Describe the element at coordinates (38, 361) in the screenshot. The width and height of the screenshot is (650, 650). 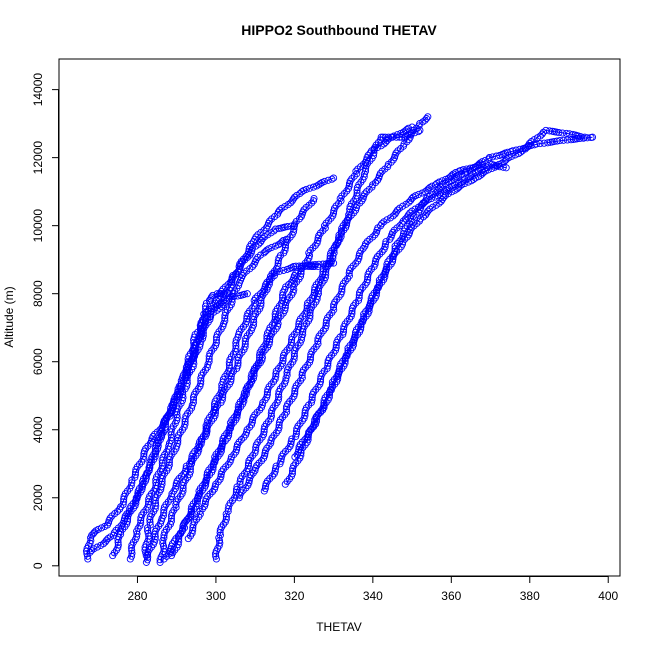
I see `y-tick-label: 6000` at that location.